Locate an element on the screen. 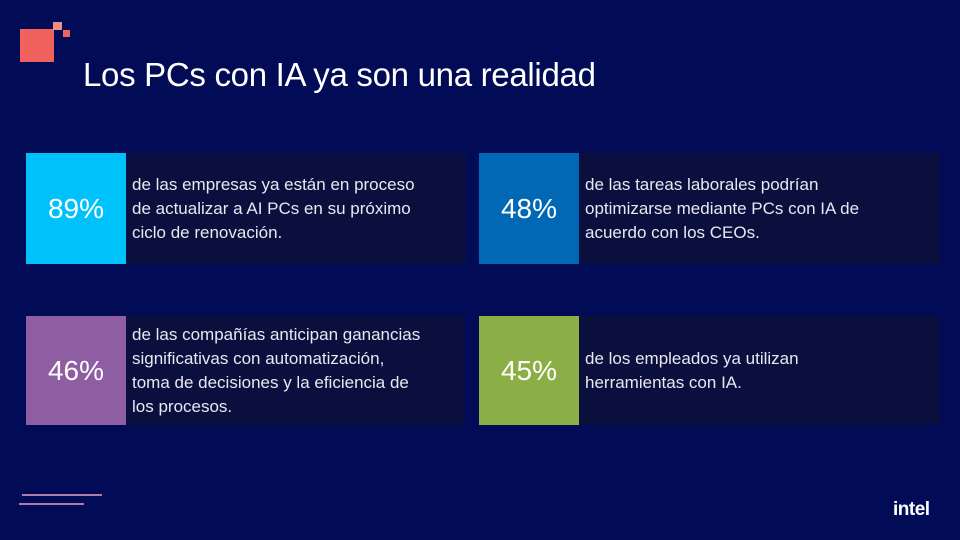 Image resolution: width=960 pixels, height=540 pixels. desc-line: toma de decisiones y la eficiencia de is located at coordinates (270, 382).